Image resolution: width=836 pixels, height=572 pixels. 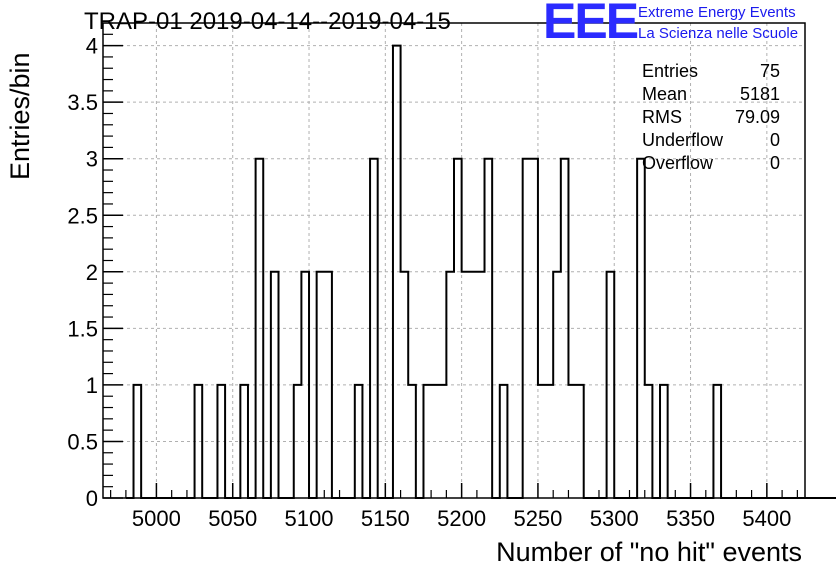 I want to click on y-tick-label: 0.5, so click(x=82, y=441).